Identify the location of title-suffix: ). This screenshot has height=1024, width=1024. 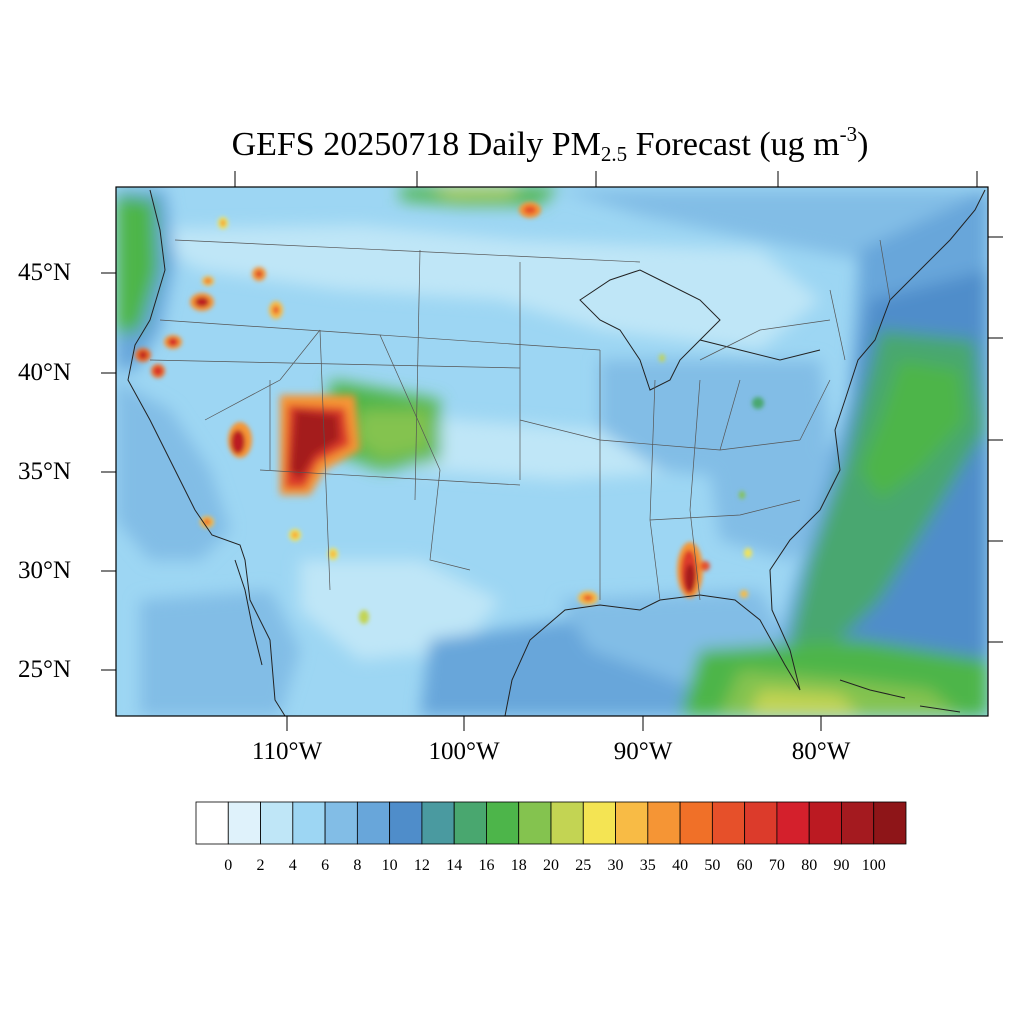
(863, 144).